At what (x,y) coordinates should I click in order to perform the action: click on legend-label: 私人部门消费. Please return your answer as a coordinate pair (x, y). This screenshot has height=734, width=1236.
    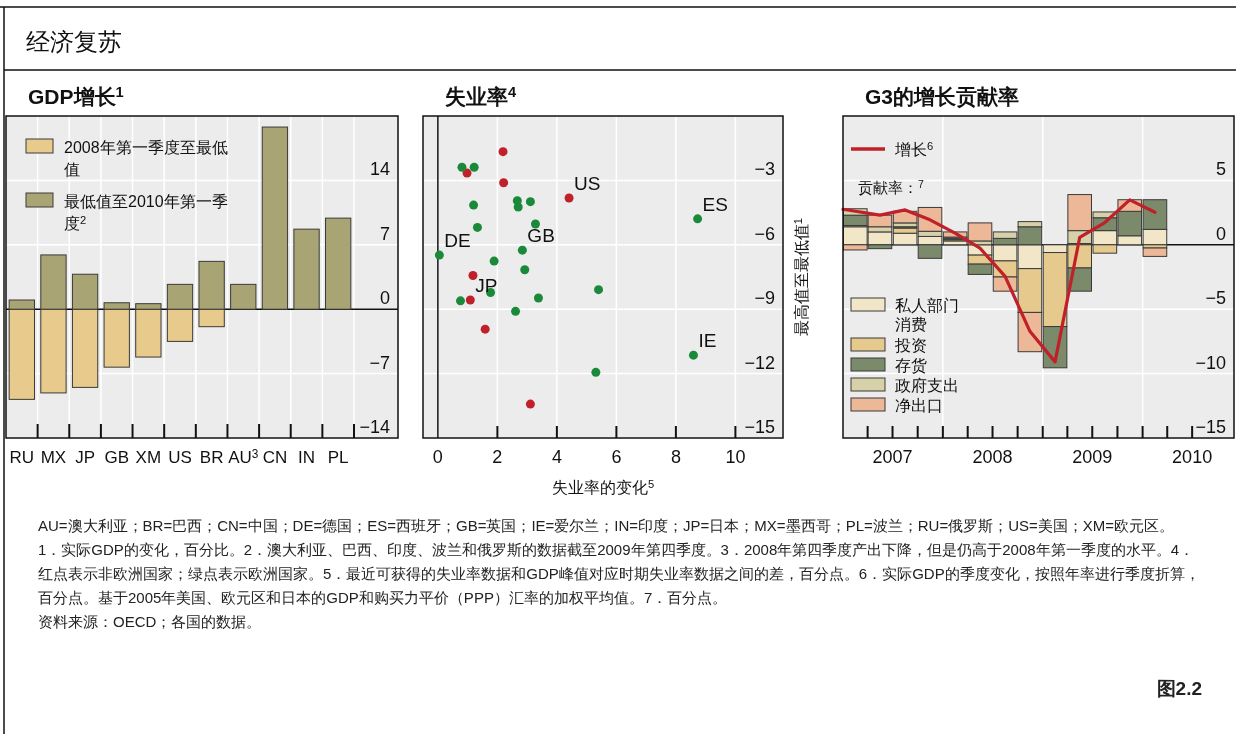
    Looking at the image, I should click on (927, 315).